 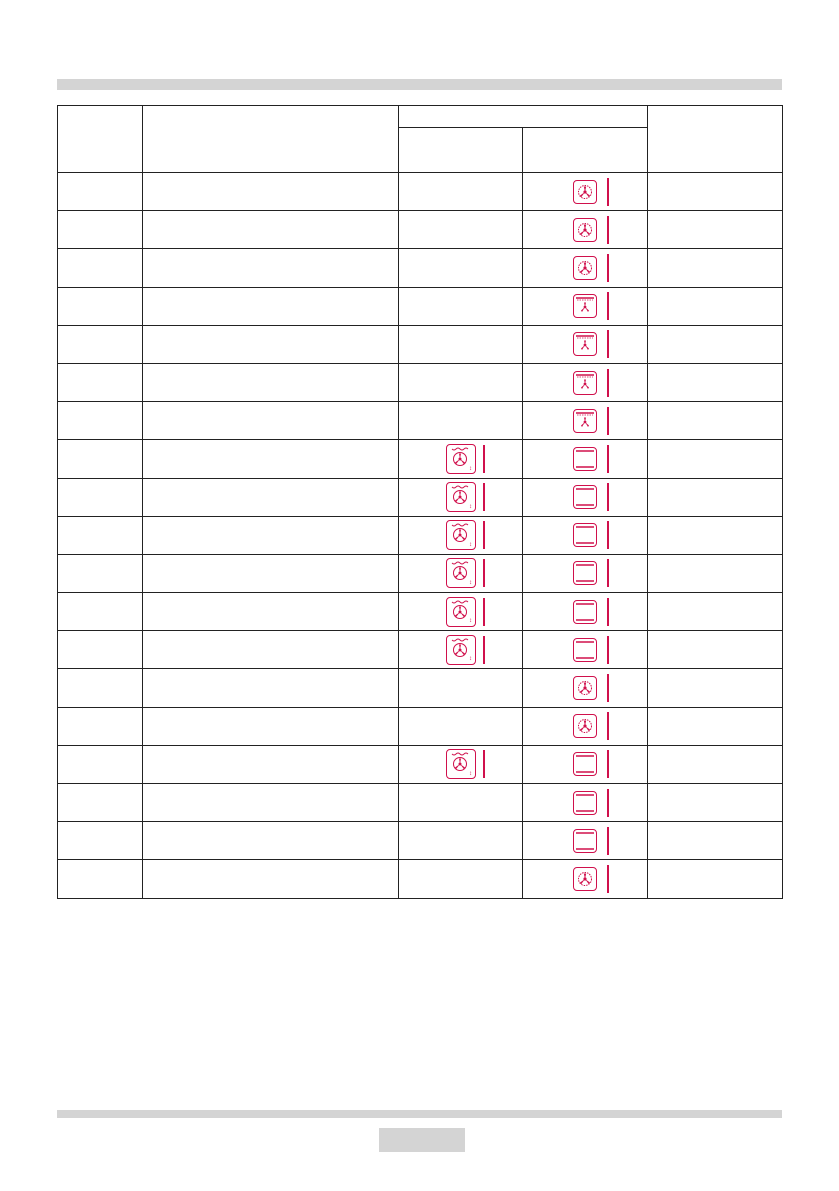 I want to click on header-sub2, so click(x=585, y=150).